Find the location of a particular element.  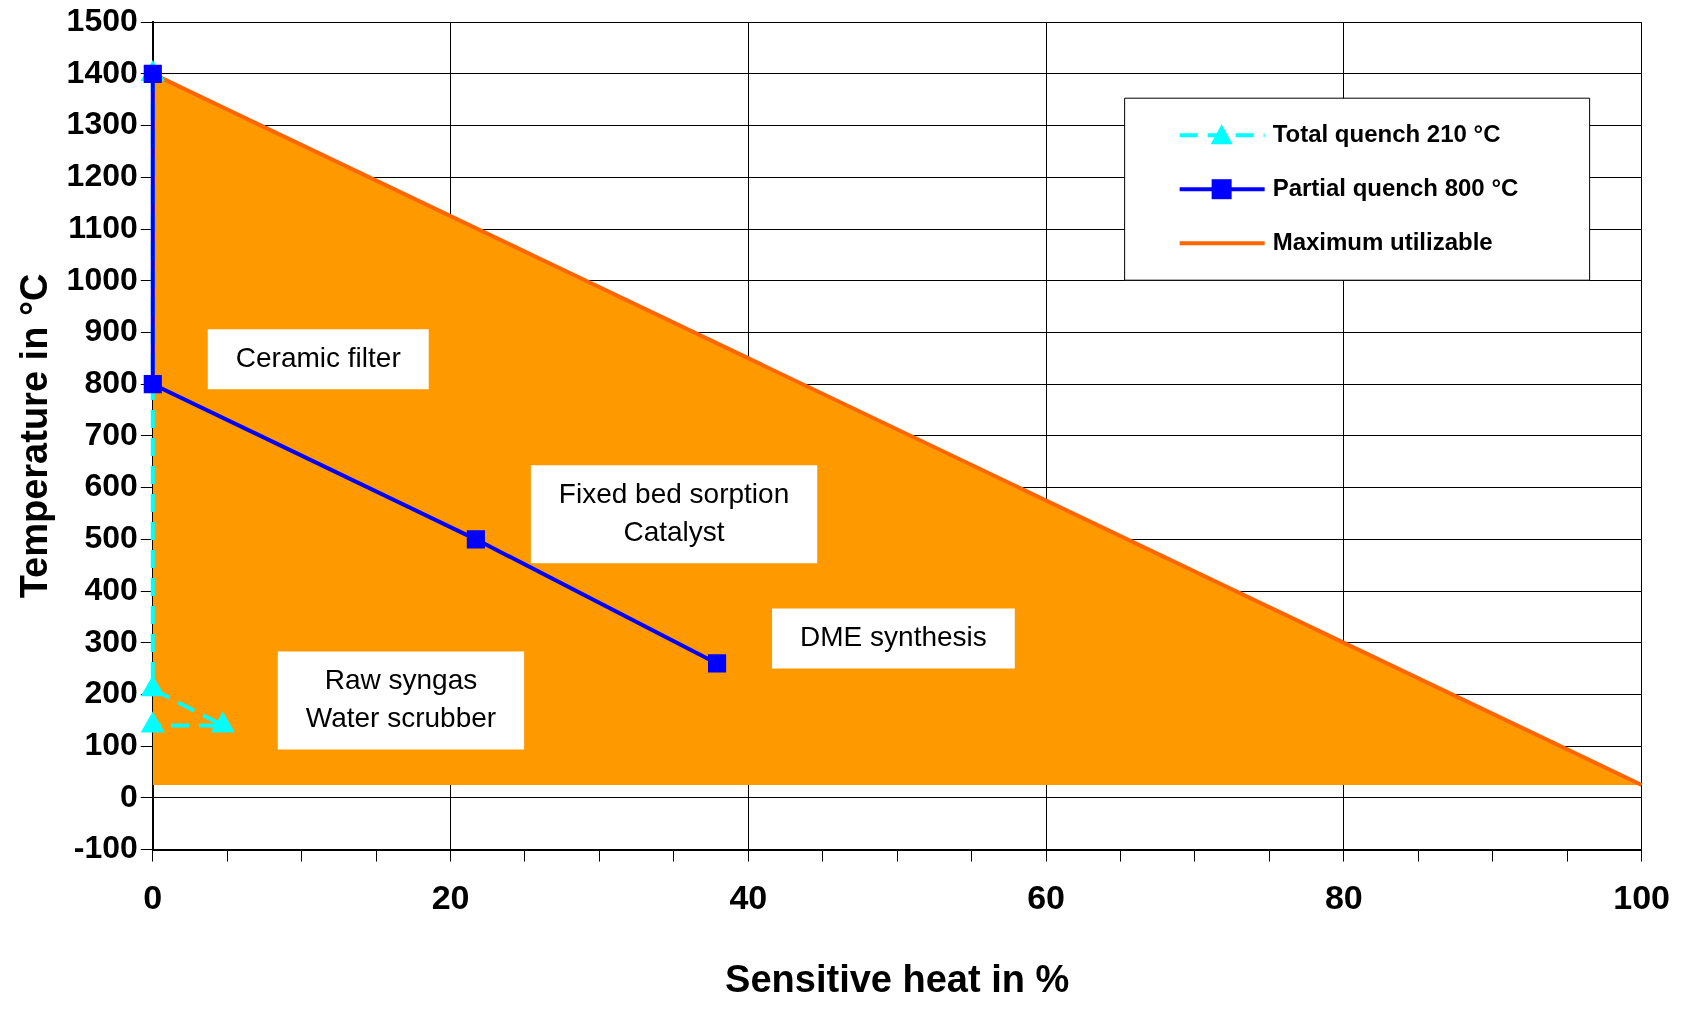

y-tick-label: 1300 is located at coordinates (102, 123).